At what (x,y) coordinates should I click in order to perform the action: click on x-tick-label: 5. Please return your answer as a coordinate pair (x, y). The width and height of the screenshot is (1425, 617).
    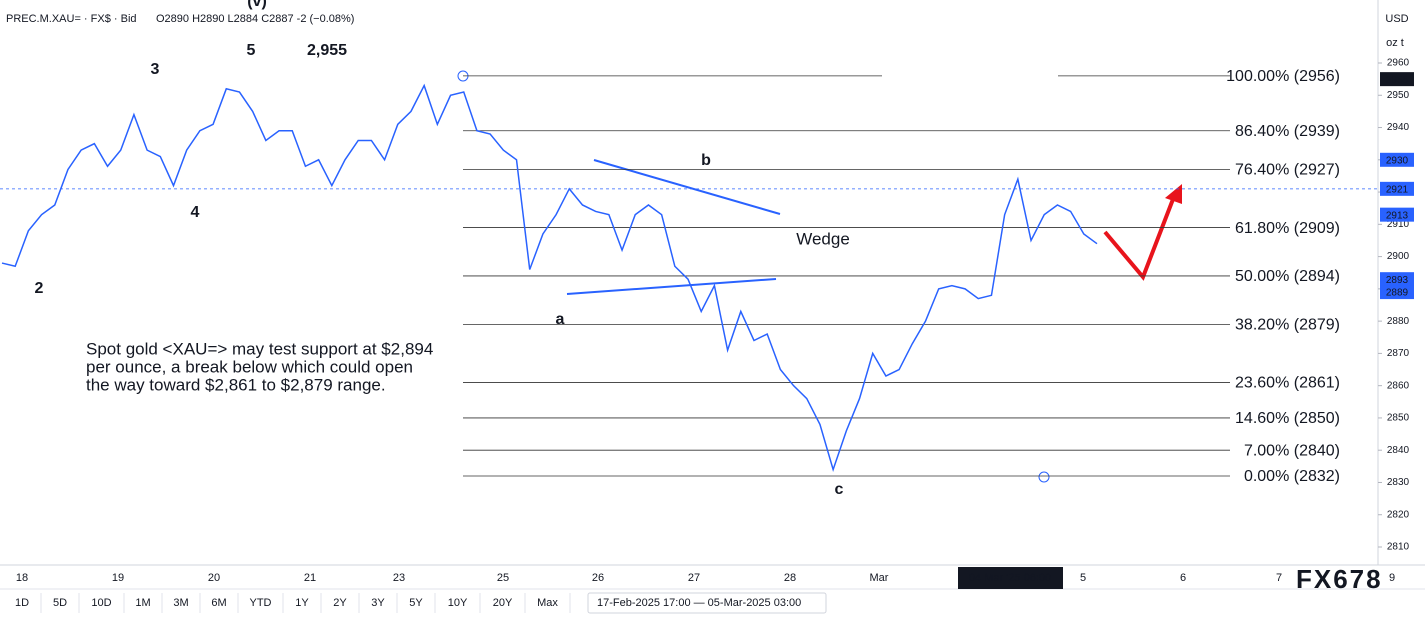
    Looking at the image, I should click on (1083, 578).